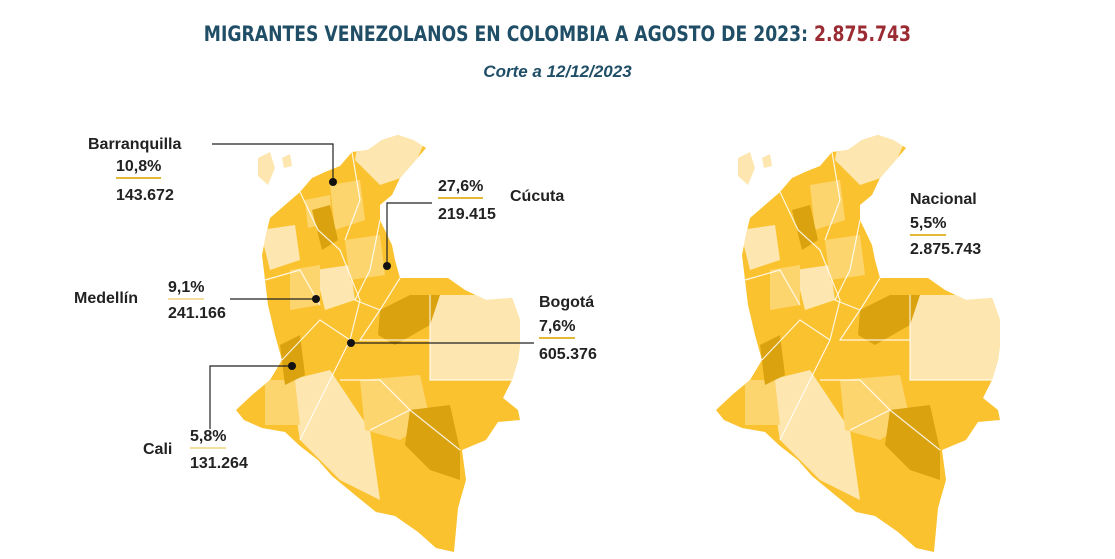 This screenshot has width=1115, height=559. Describe the element at coordinates (333, 182) in the screenshot. I see `marker-barranquilla` at that location.